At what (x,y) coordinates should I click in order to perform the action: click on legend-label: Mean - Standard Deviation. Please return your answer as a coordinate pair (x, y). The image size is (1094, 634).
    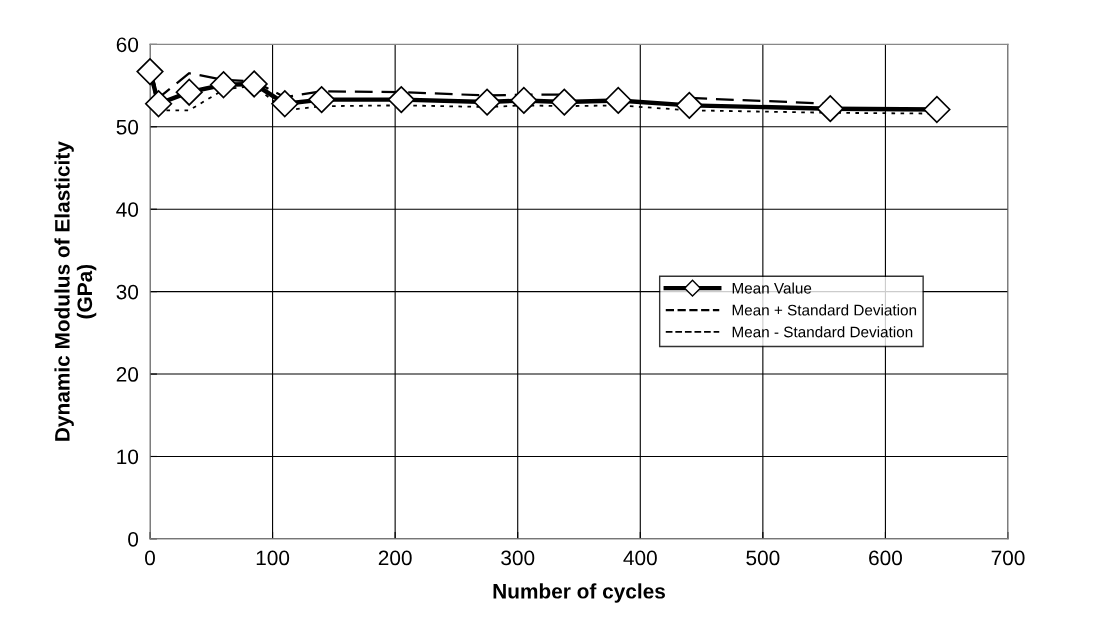
    Looking at the image, I should click on (822, 332).